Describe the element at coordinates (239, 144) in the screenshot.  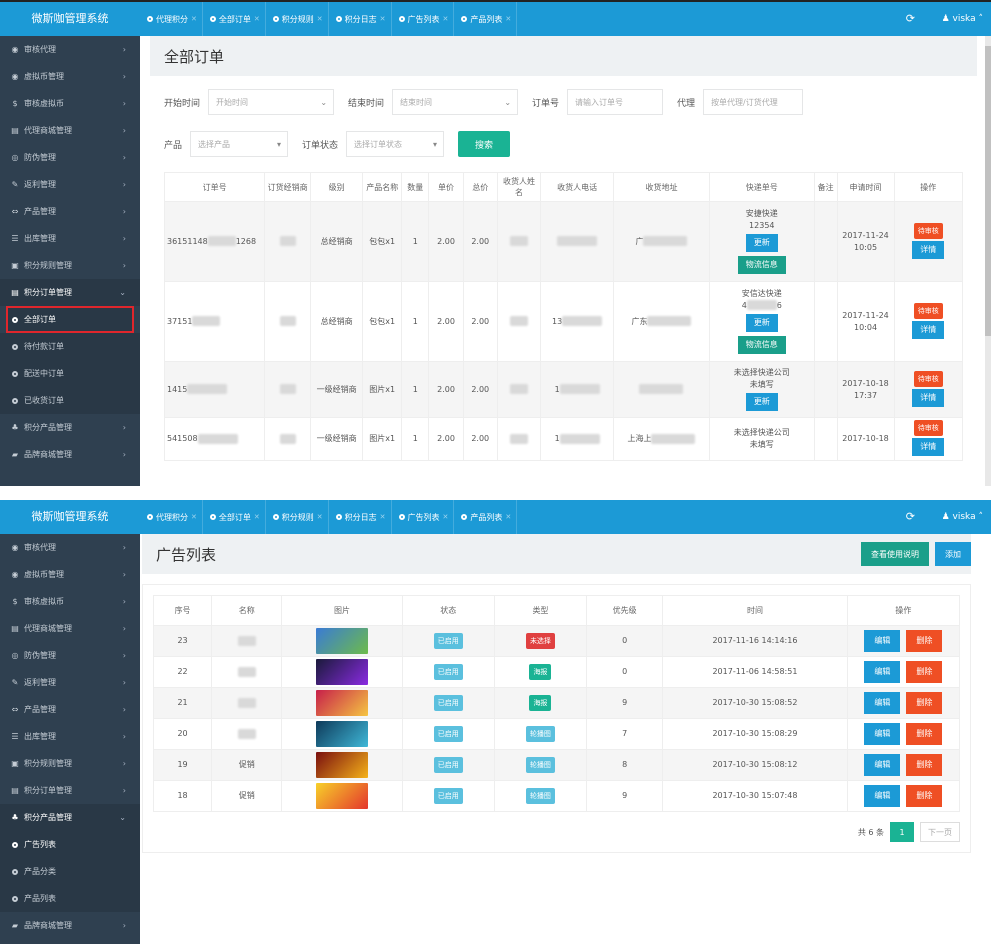
I see `product-select: 选择产品 ▾` at that location.